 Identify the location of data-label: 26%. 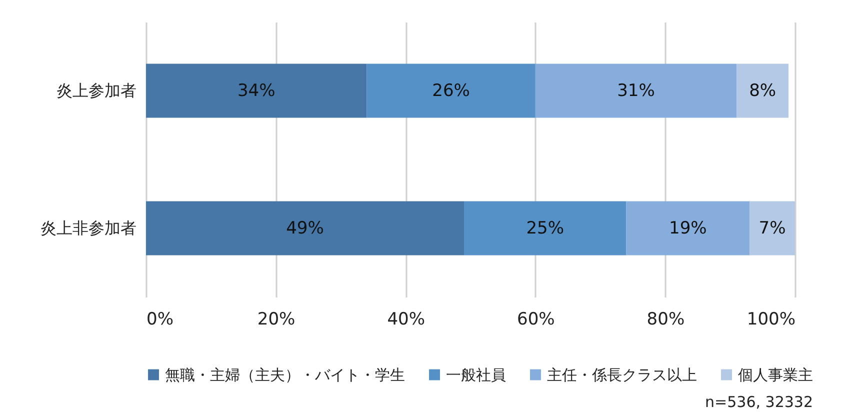
(451, 90).